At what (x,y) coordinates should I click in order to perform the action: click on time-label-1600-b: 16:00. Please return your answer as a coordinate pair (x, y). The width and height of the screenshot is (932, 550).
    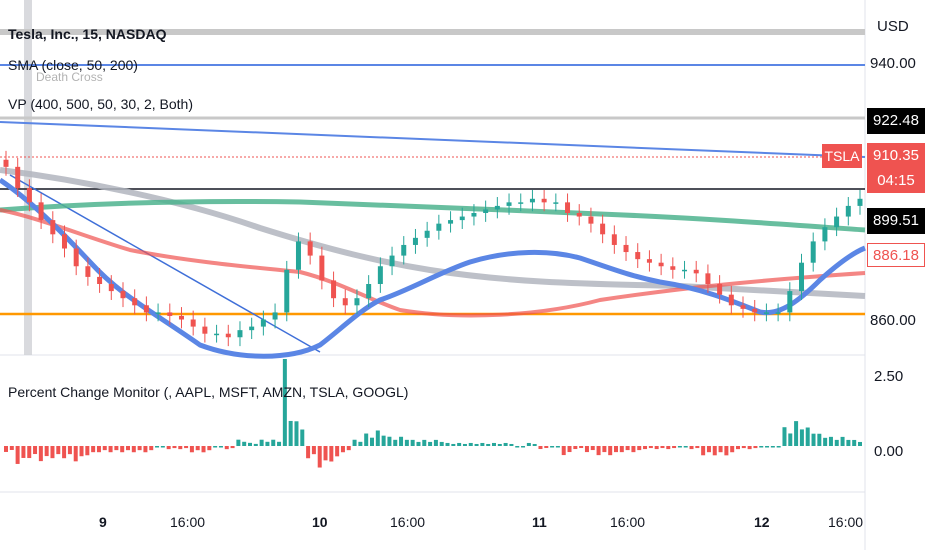
    Looking at the image, I should click on (408, 522).